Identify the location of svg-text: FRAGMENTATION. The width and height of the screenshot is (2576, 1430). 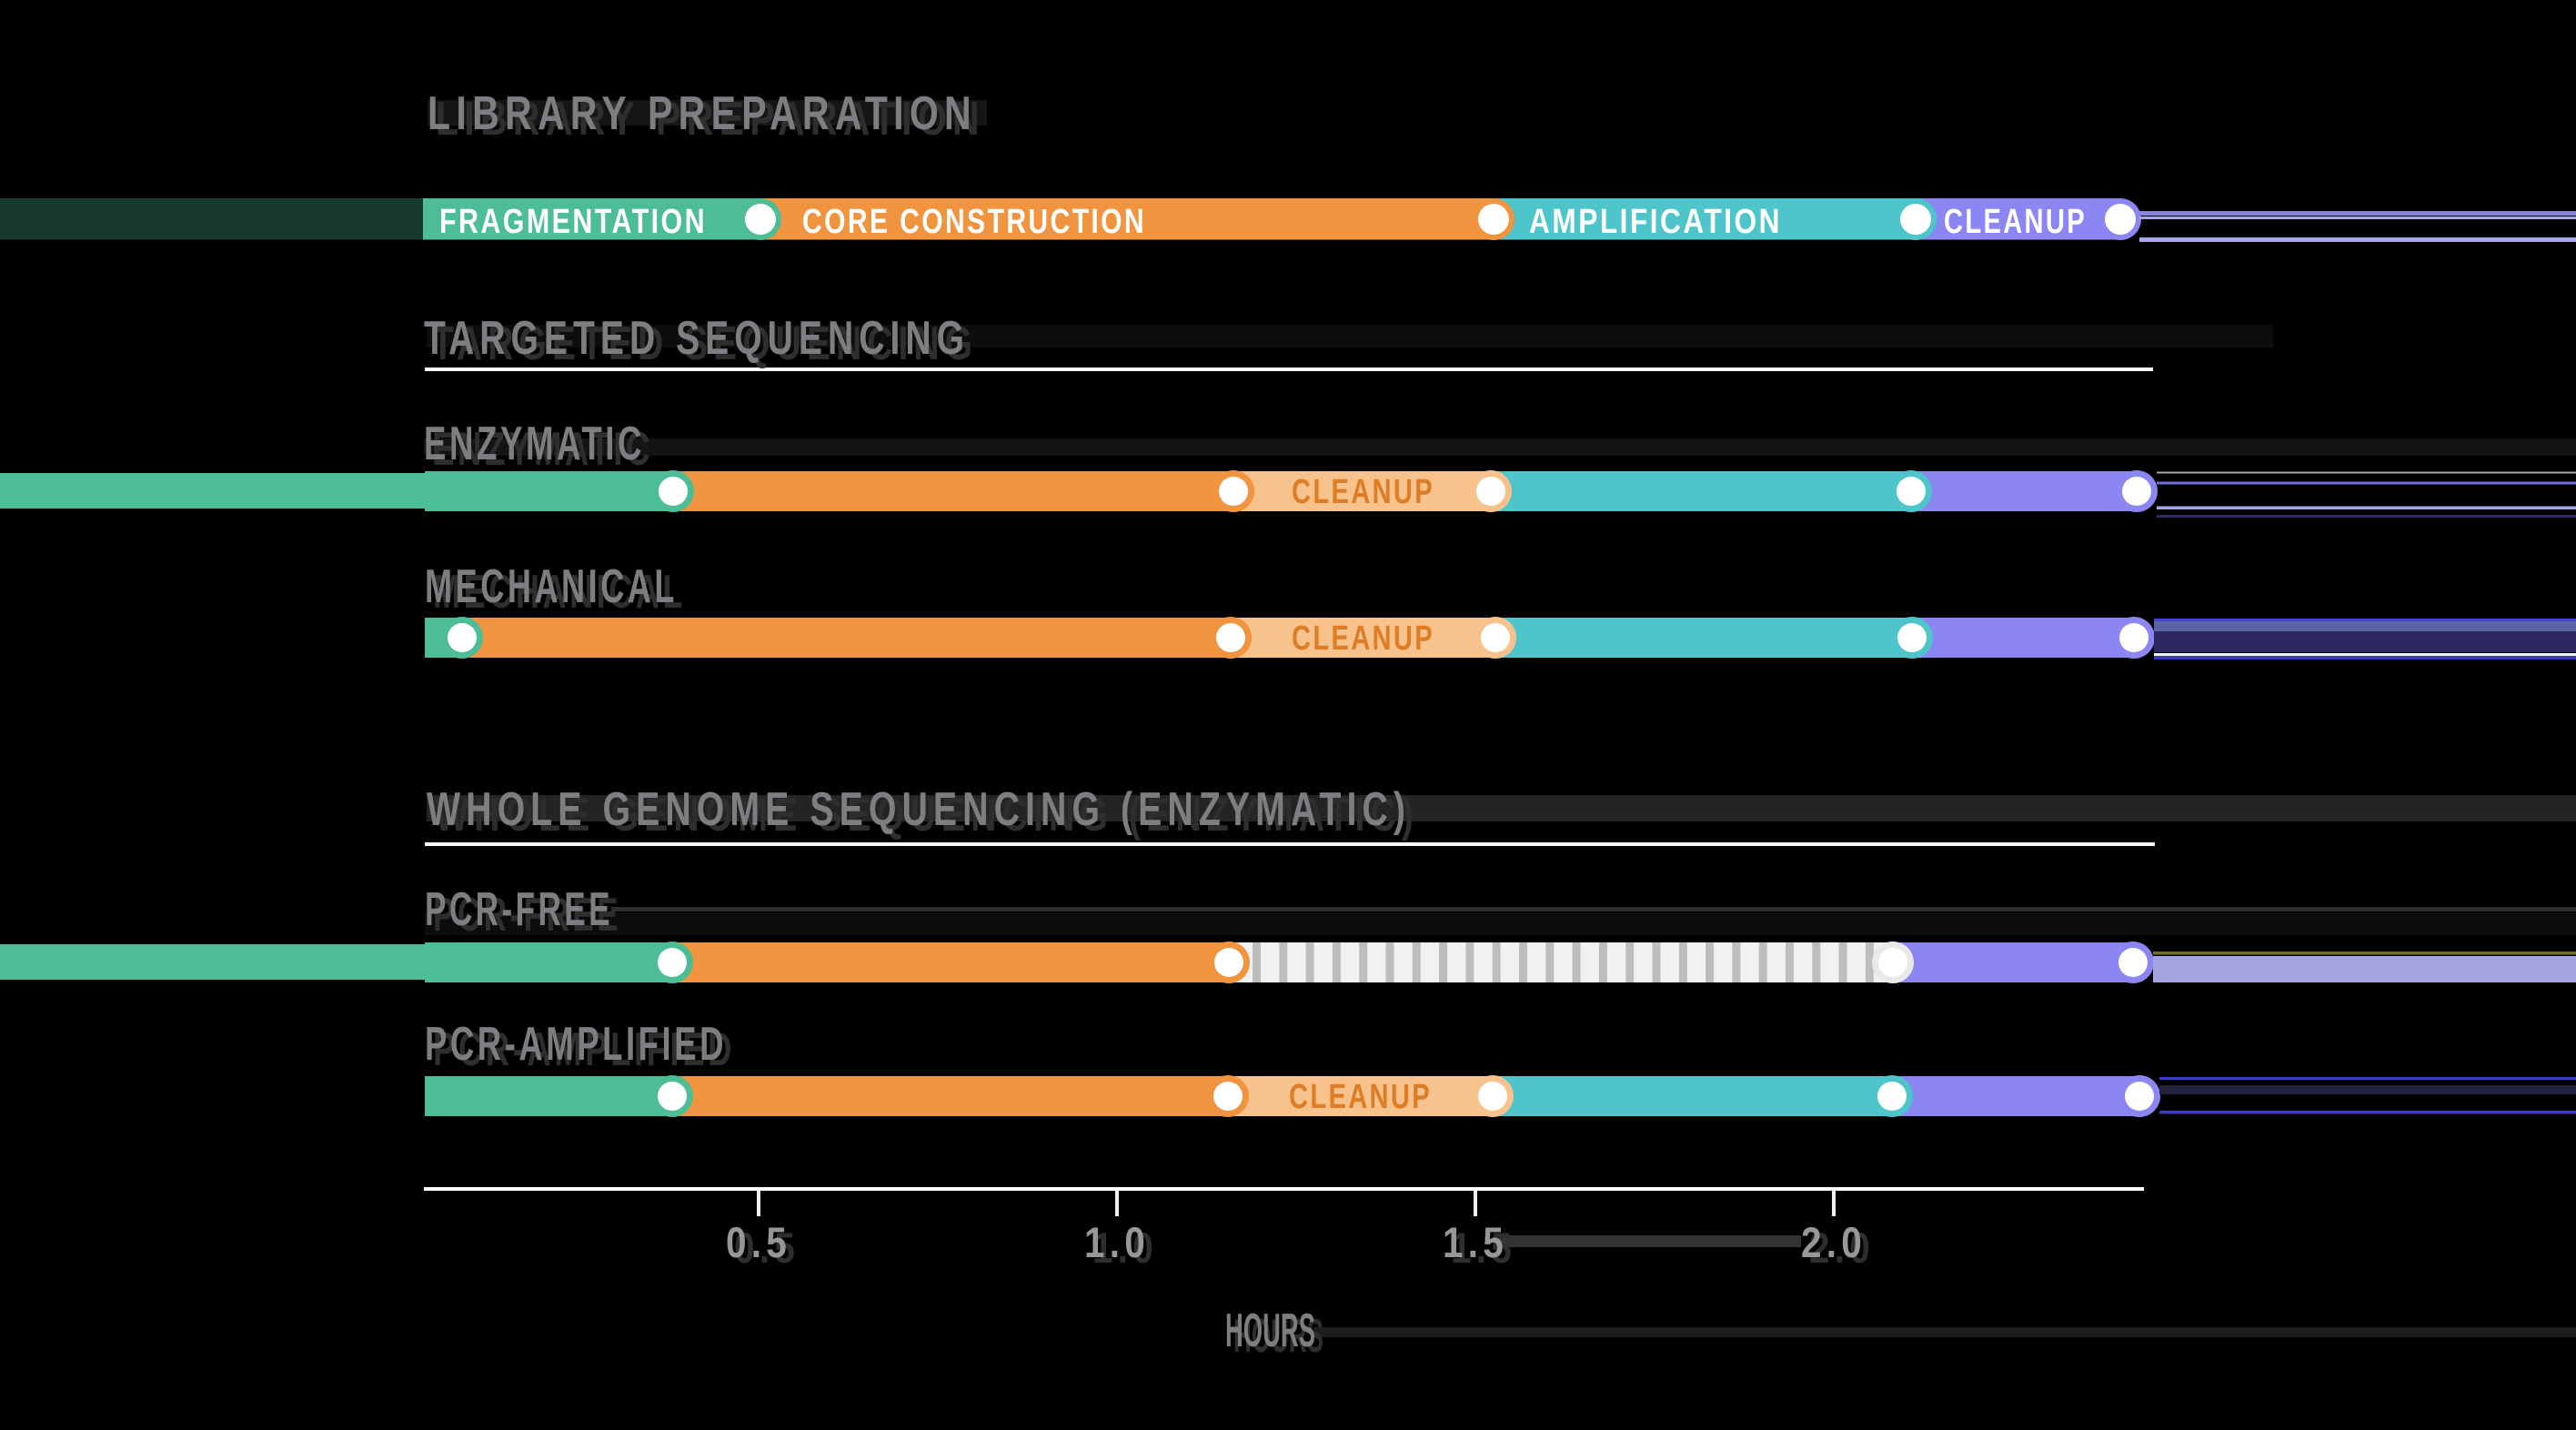
(573, 222).